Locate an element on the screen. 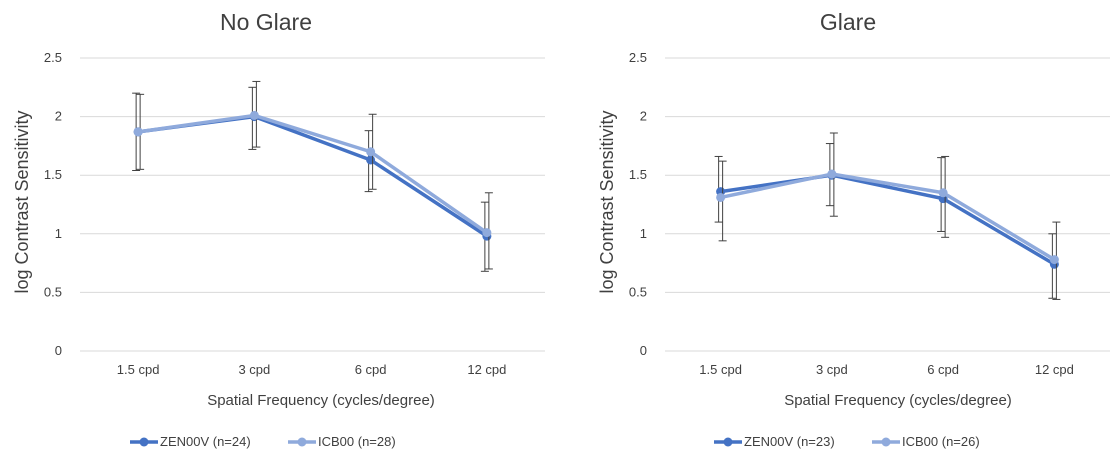 This screenshot has width=1115, height=455. chart-title: Glare is located at coordinates (848, 22).